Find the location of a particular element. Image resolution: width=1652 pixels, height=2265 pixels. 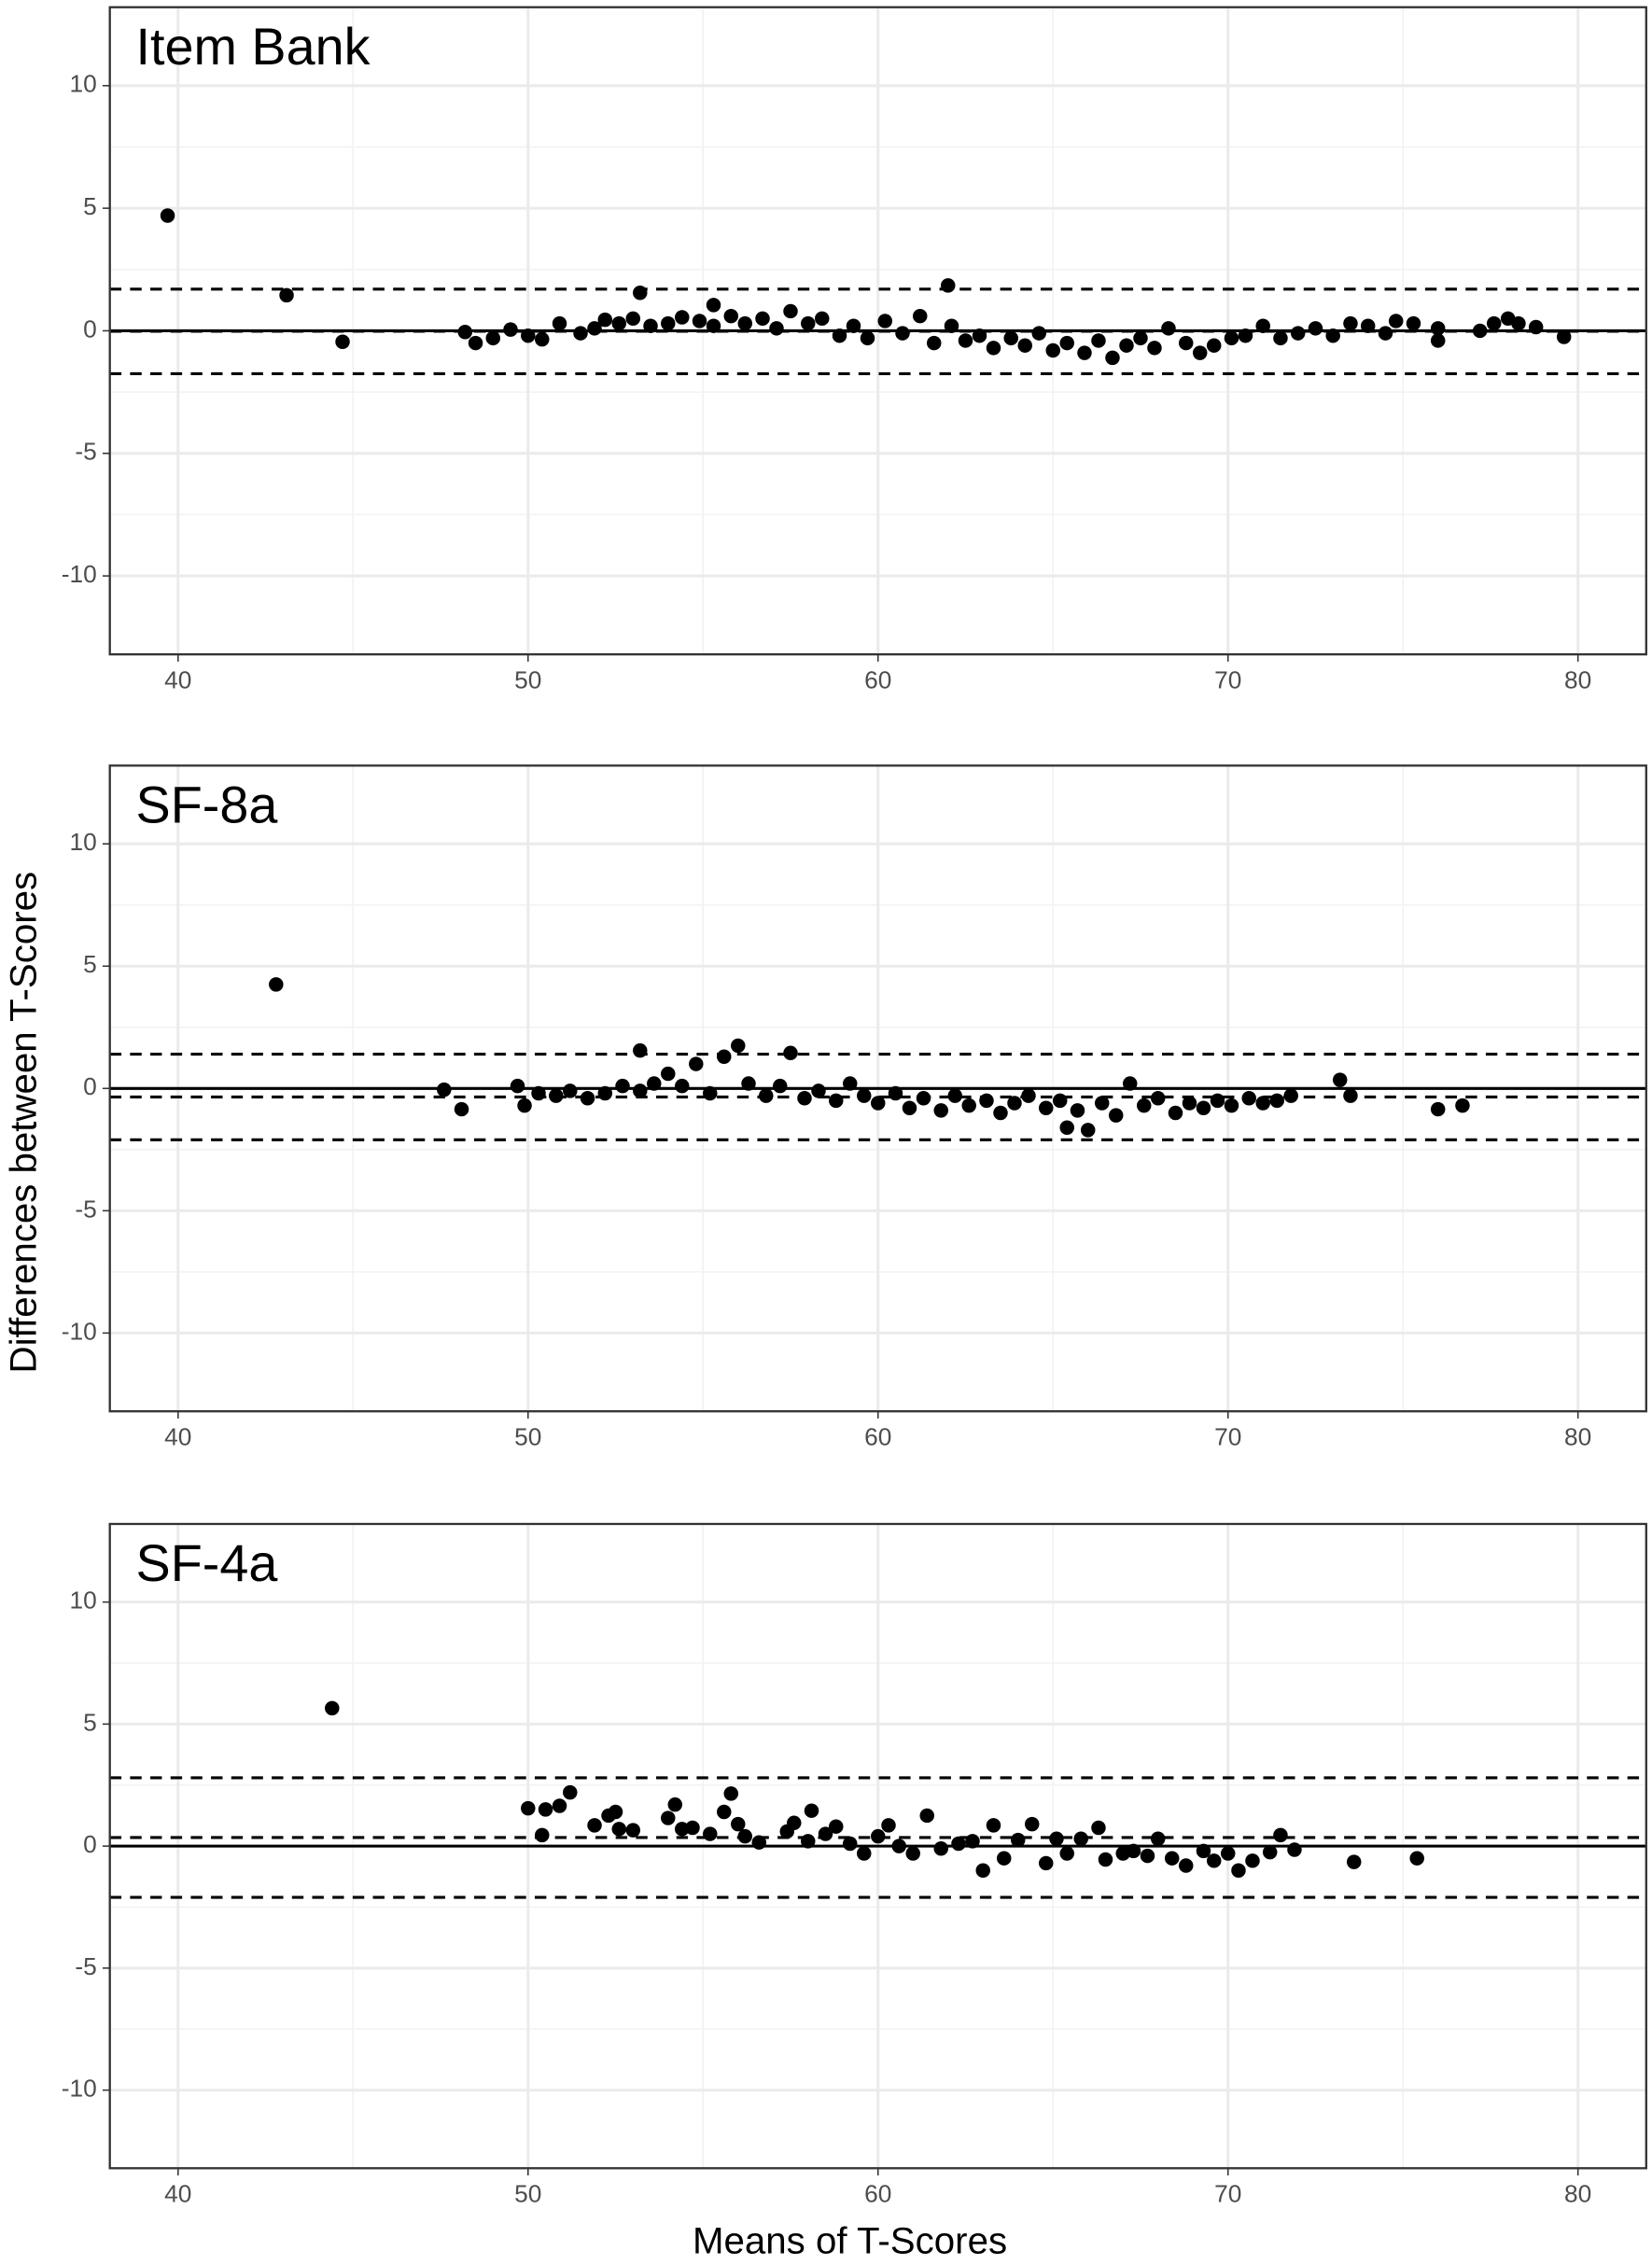

y-tick-label: 5 is located at coordinates (90, 206).